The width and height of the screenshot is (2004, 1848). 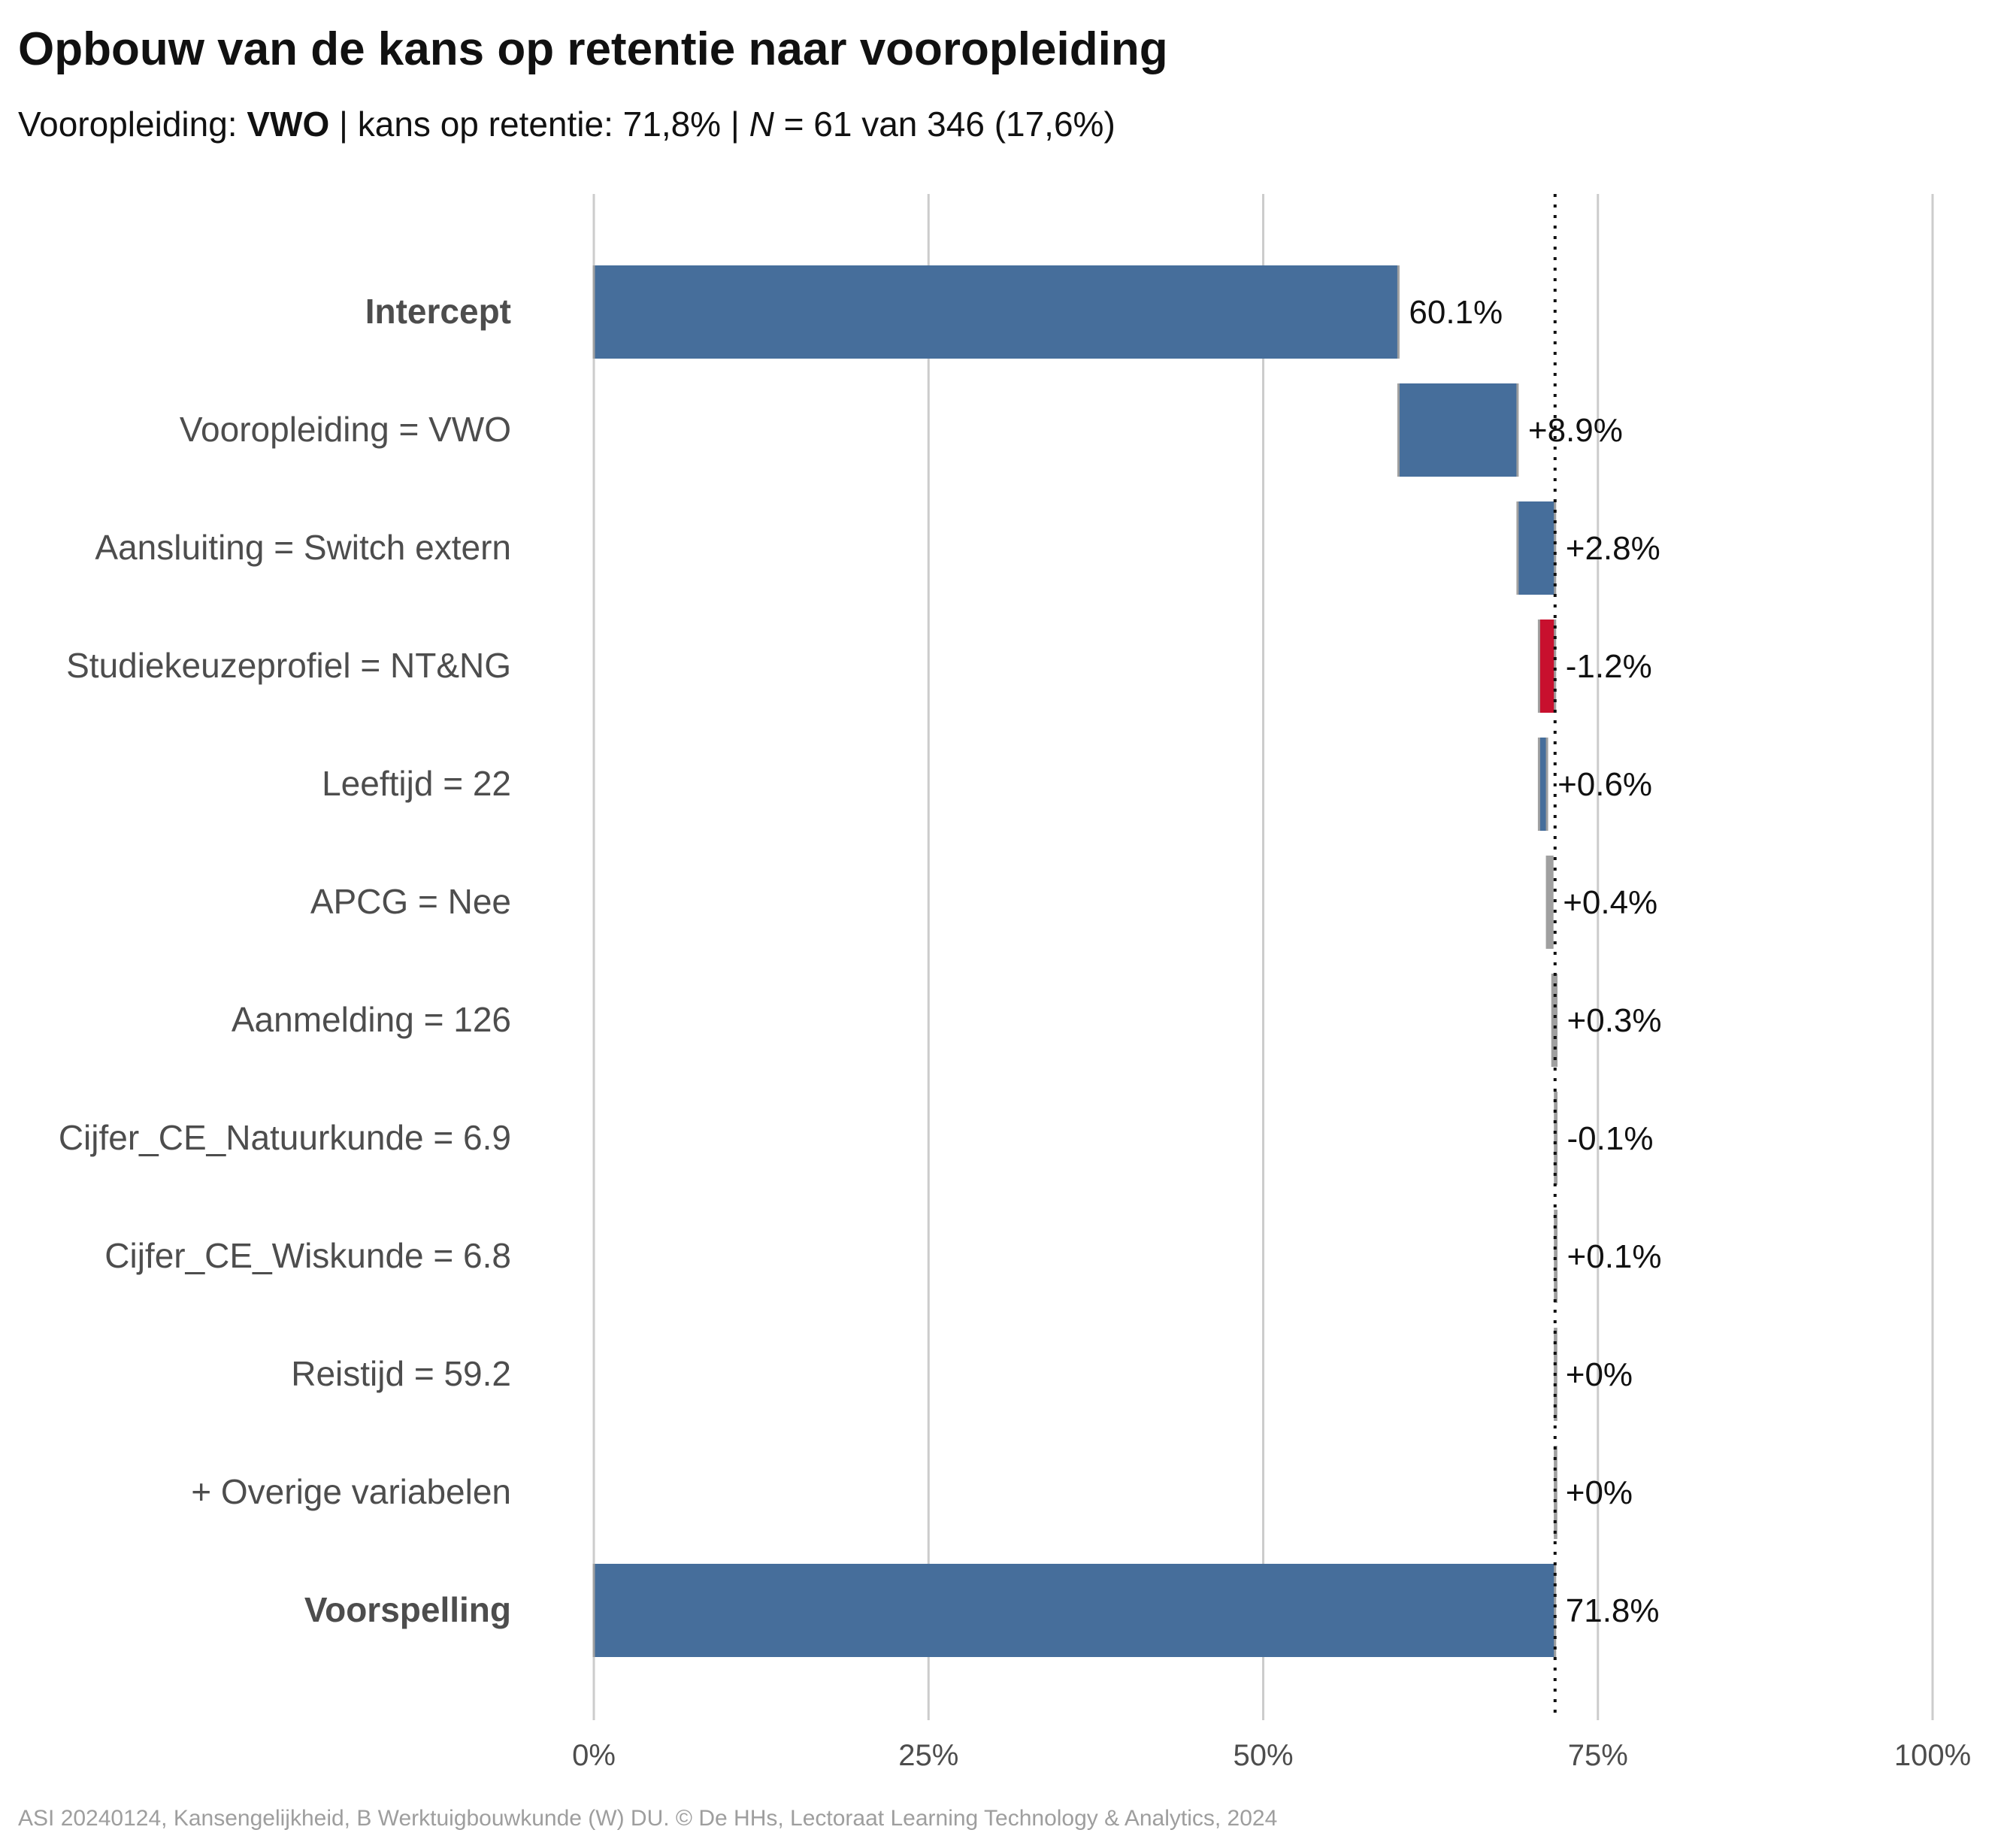 I want to click on value-label: +8.9%, so click(x=1575, y=430).